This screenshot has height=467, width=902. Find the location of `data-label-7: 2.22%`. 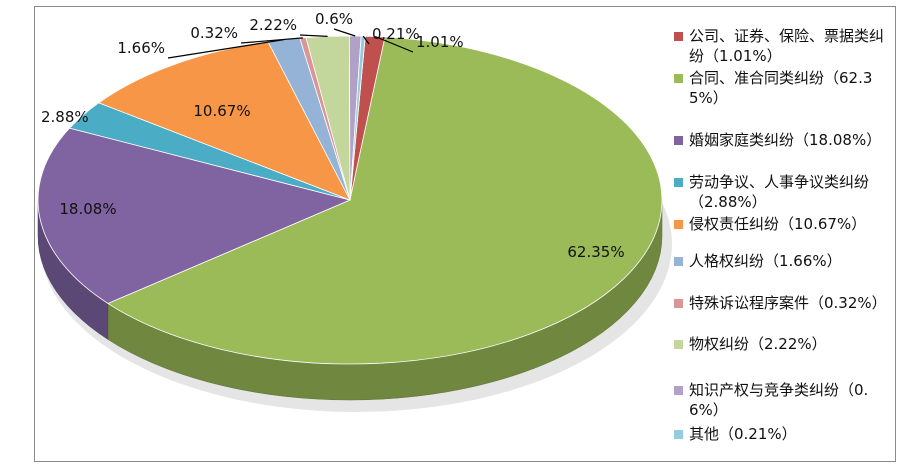

data-label-7: 2.22% is located at coordinates (273, 25).